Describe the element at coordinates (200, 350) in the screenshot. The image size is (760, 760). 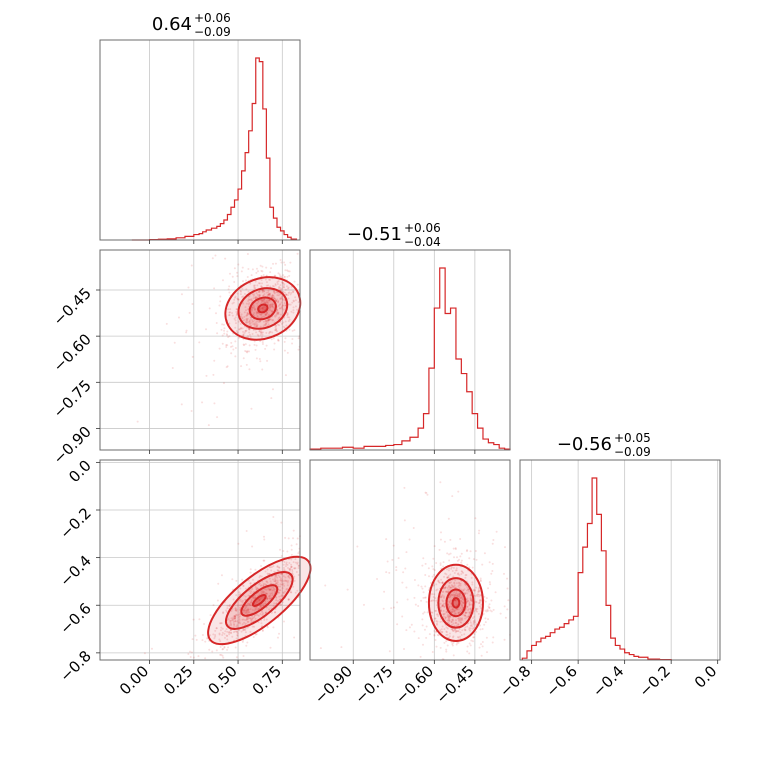
I see `scatter-1-0-frame` at that location.